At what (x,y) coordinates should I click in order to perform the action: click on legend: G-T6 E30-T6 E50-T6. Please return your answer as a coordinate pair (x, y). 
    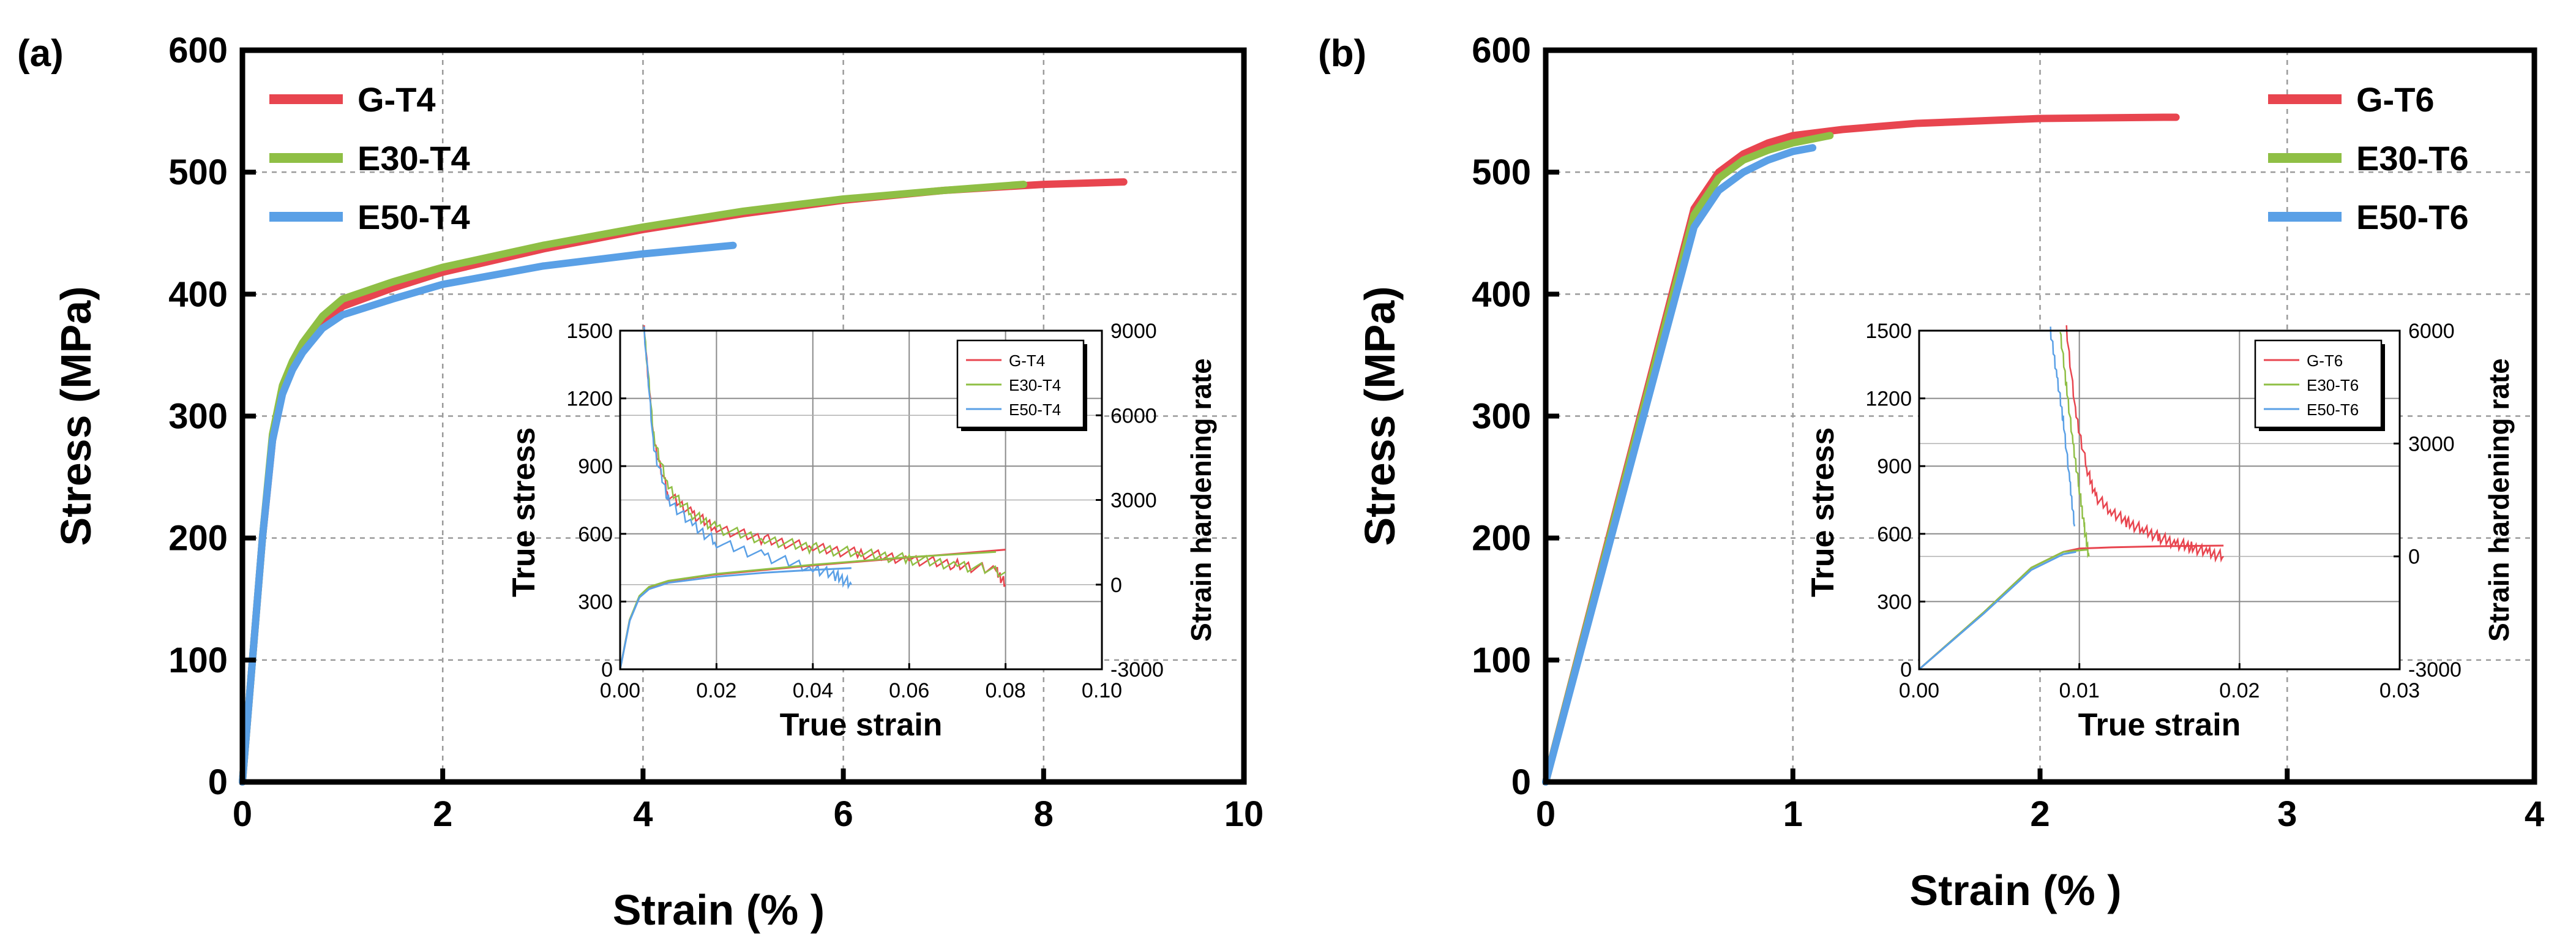
    Looking at the image, I should click on (2369, 158).